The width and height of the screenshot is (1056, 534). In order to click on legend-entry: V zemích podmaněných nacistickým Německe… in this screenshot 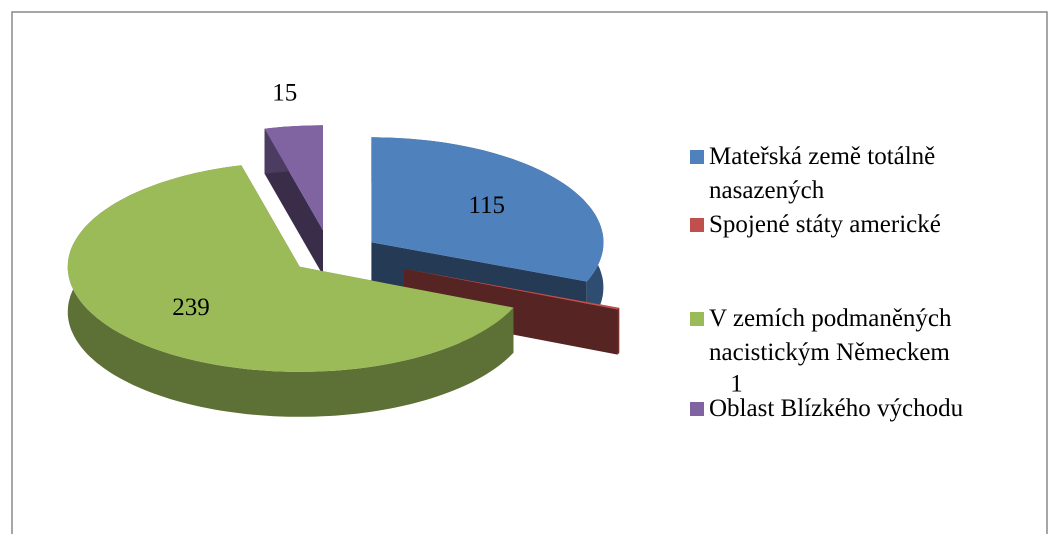, I will do `click(865, 336)`.